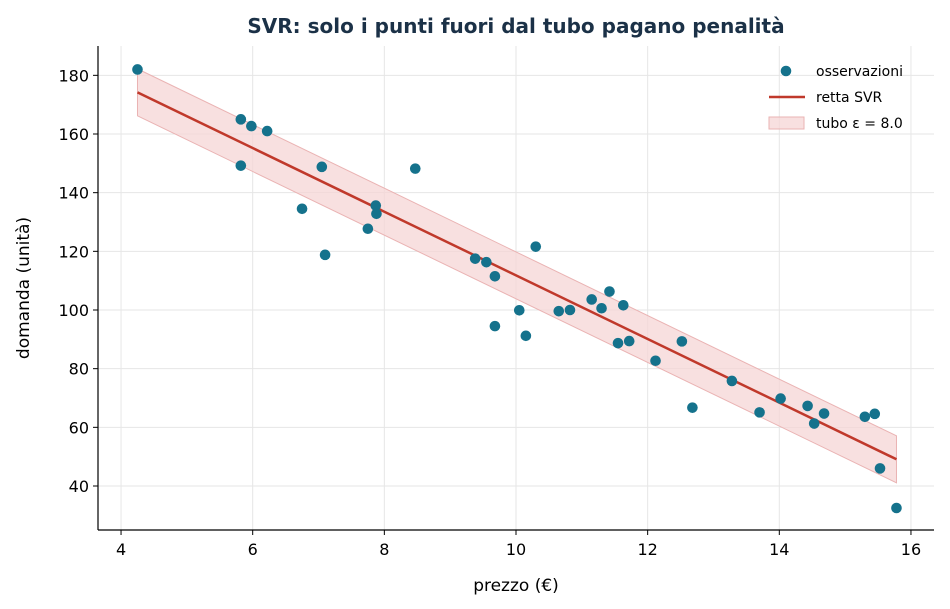  Describe the element at coordinates (786, 123) in the screenshot. I see `legend-marker-tube` at that location.